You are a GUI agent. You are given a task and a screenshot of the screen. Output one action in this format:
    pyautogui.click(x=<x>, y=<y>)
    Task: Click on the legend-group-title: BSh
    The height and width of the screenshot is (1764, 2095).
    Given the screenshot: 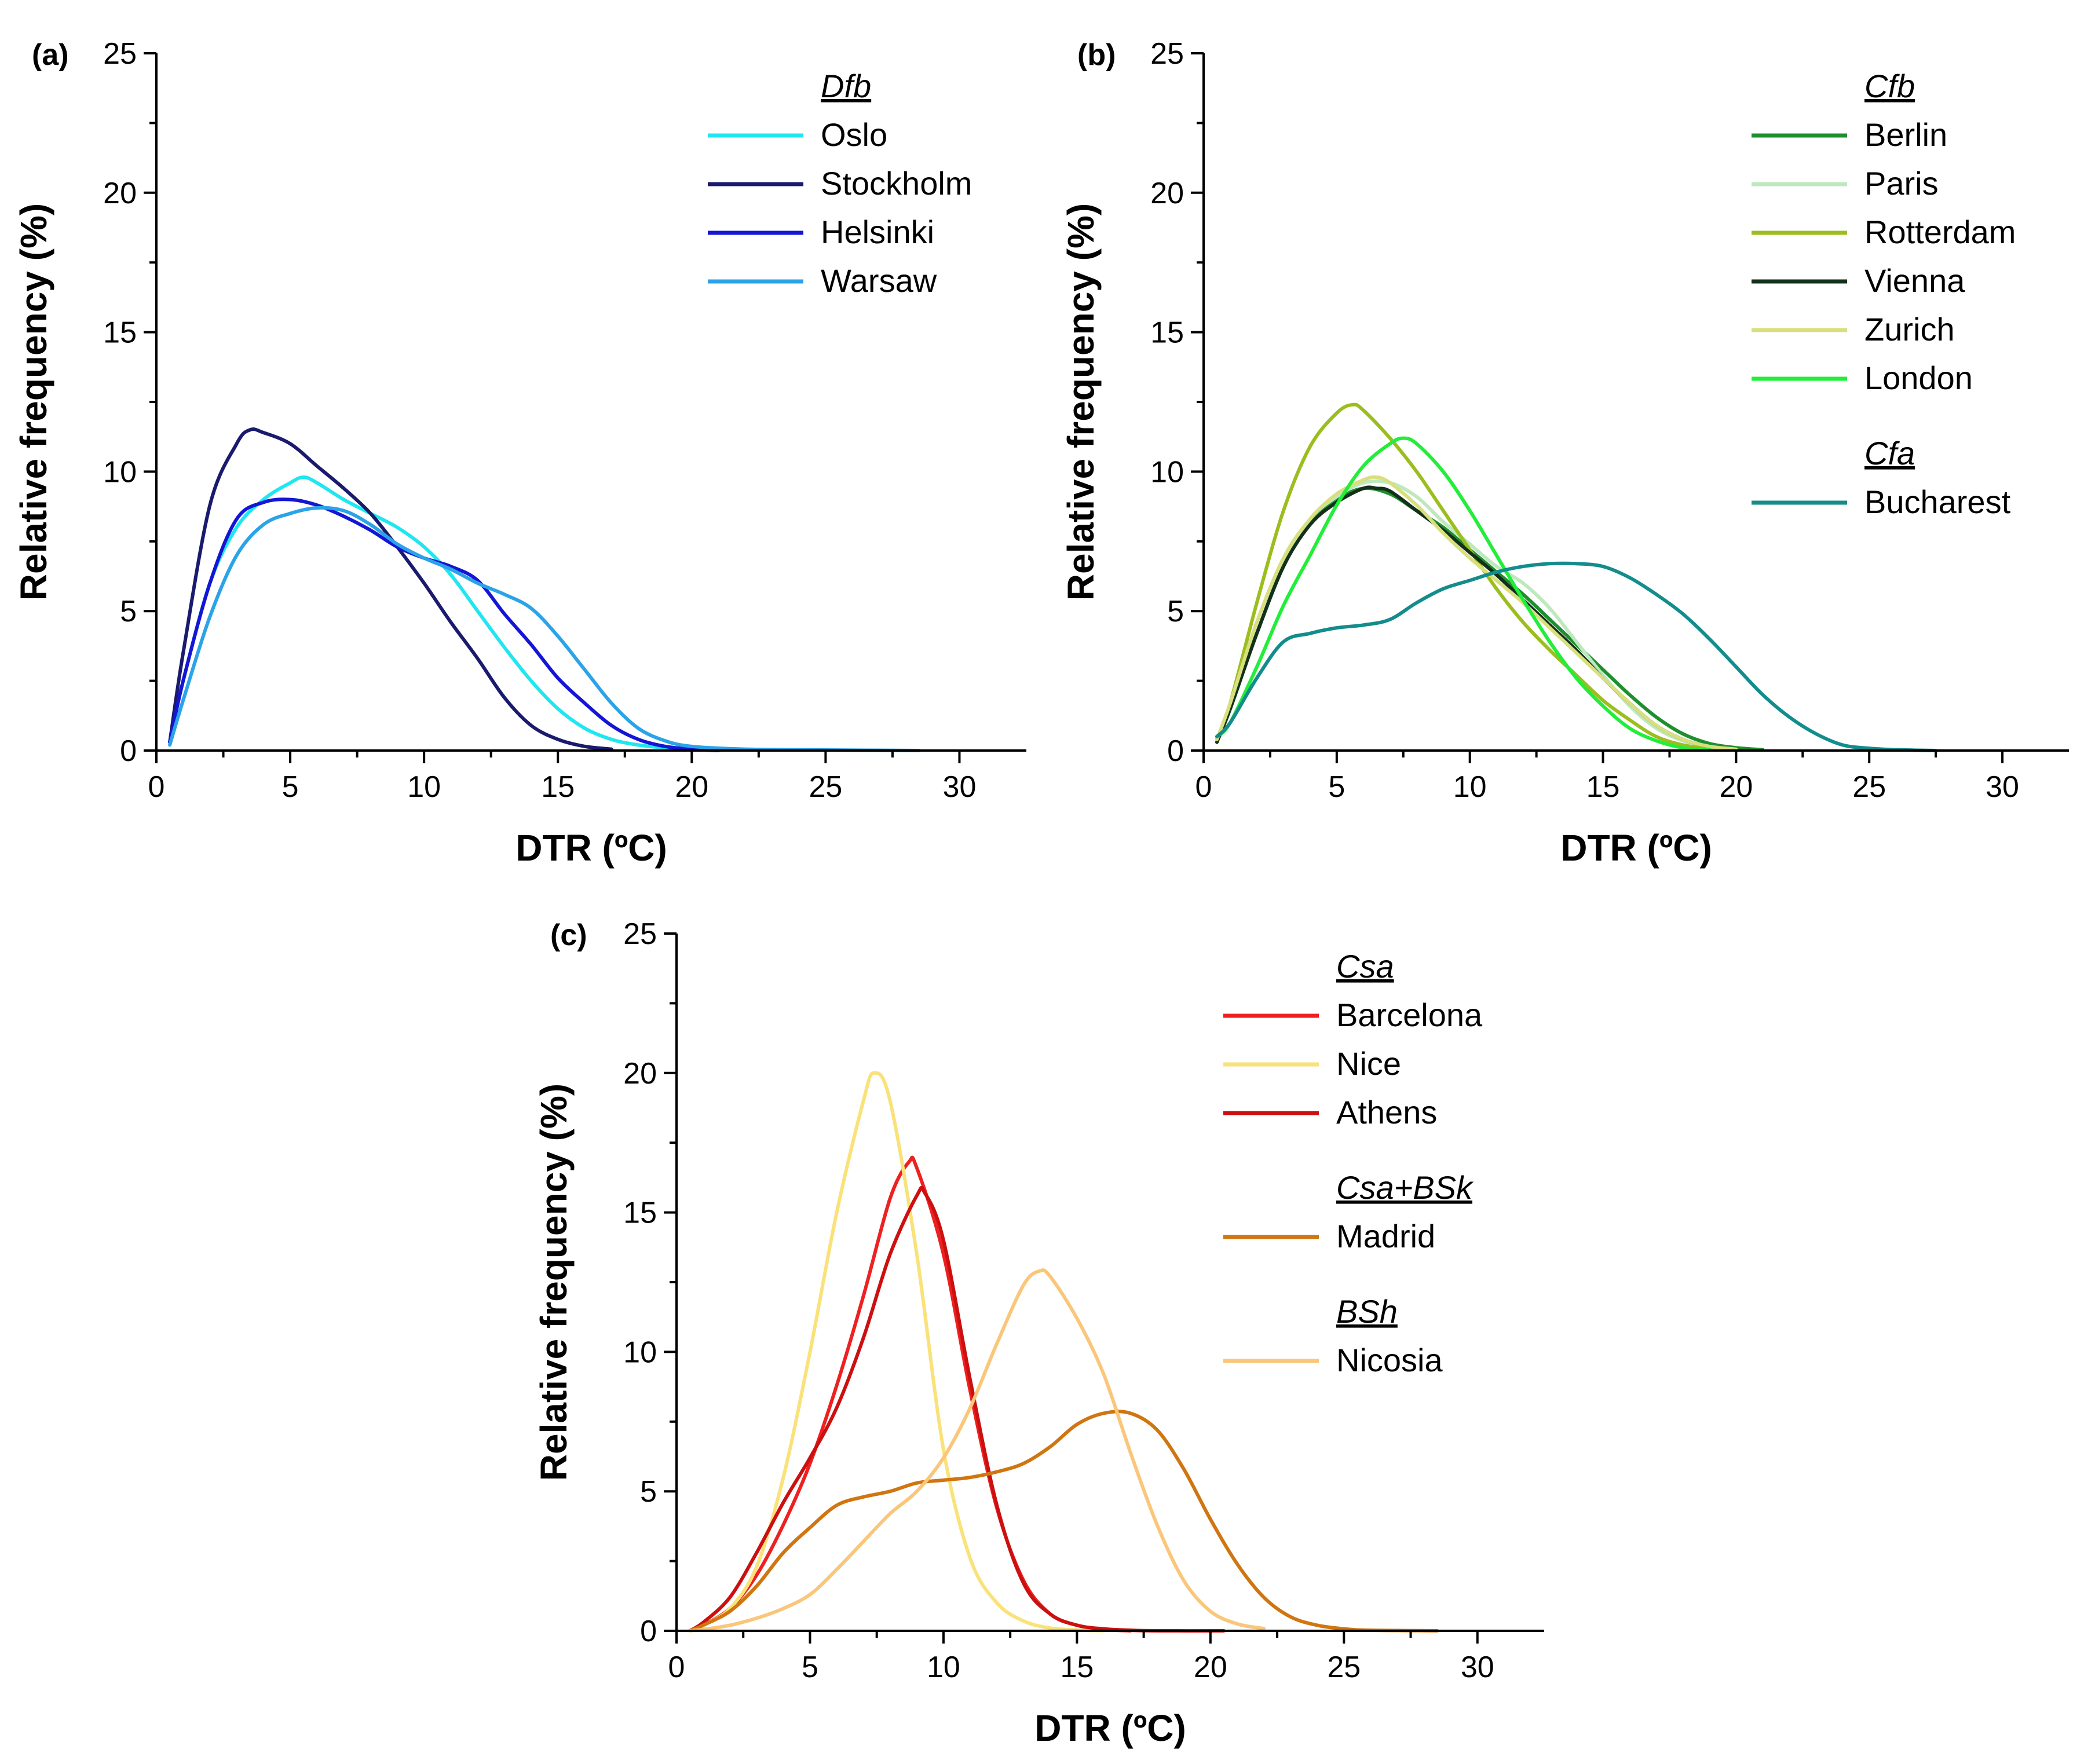 What is the action you would take?
    pyautogui.click(x=1367, y=1312)
    